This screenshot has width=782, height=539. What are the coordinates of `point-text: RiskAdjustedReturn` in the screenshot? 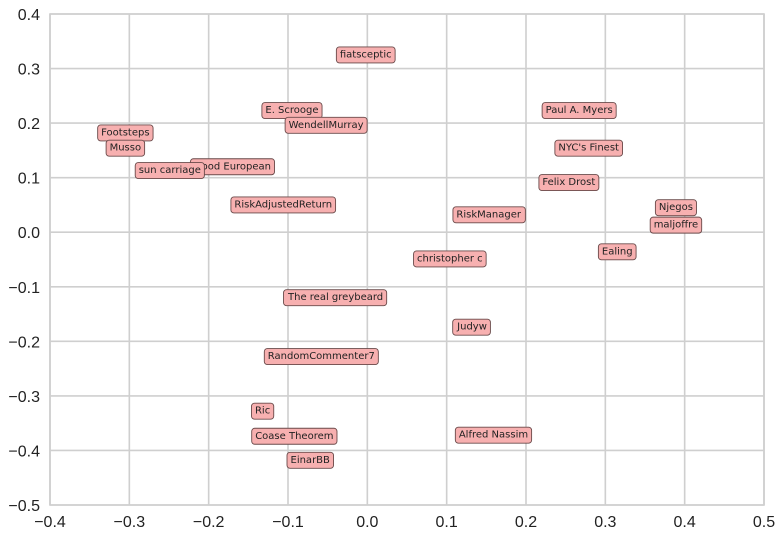 It's located at (283, 204).